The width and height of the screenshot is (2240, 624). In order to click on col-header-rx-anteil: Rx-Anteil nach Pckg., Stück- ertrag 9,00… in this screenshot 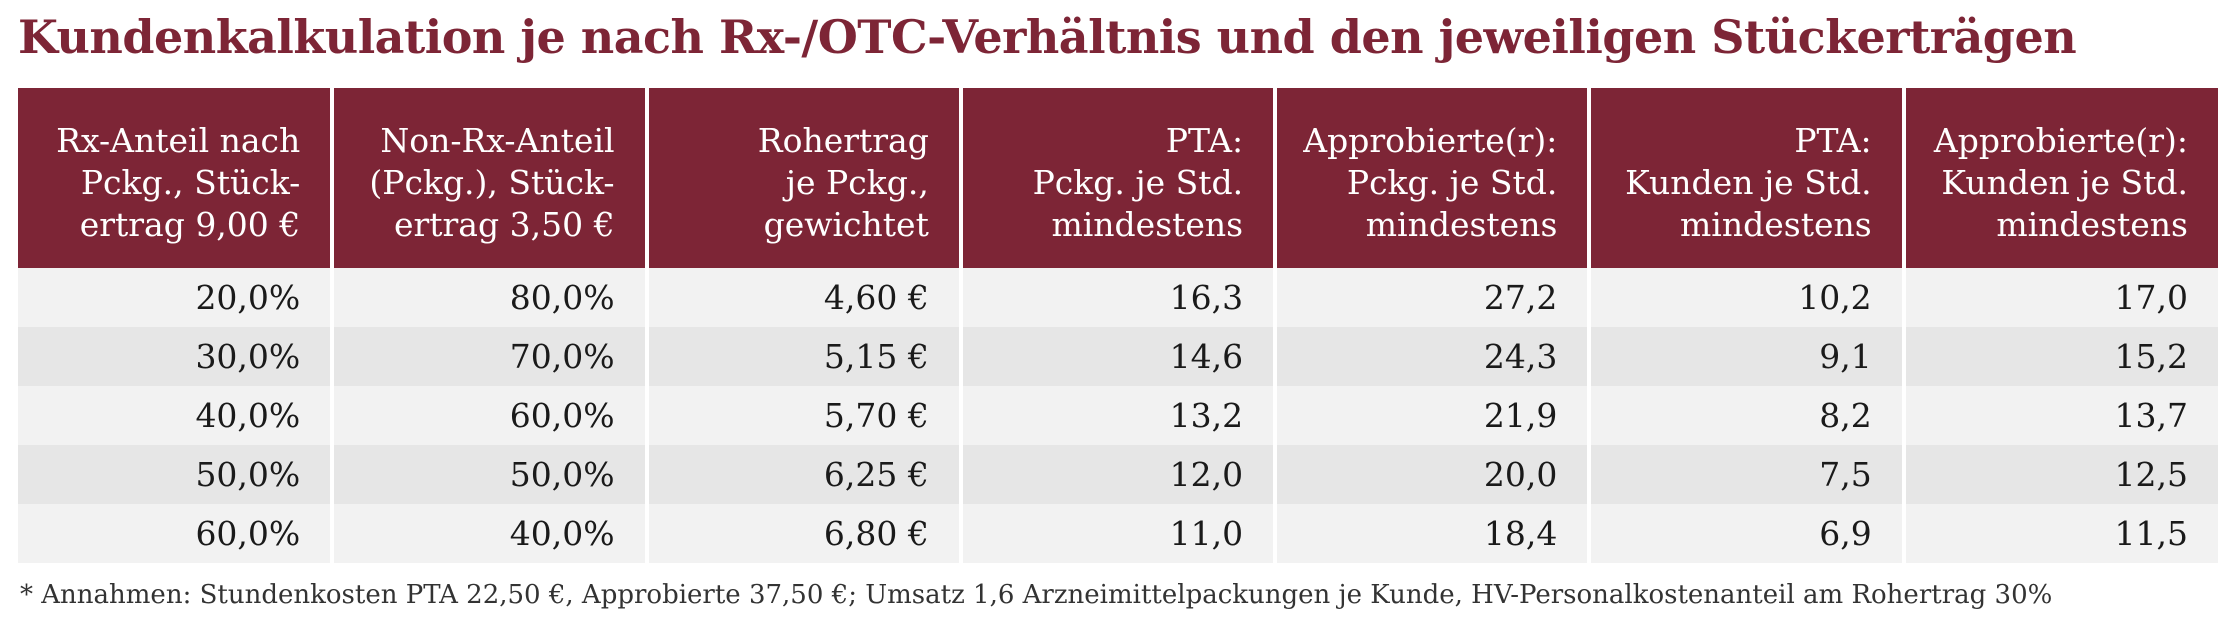, I will do `click(175, 178)`.